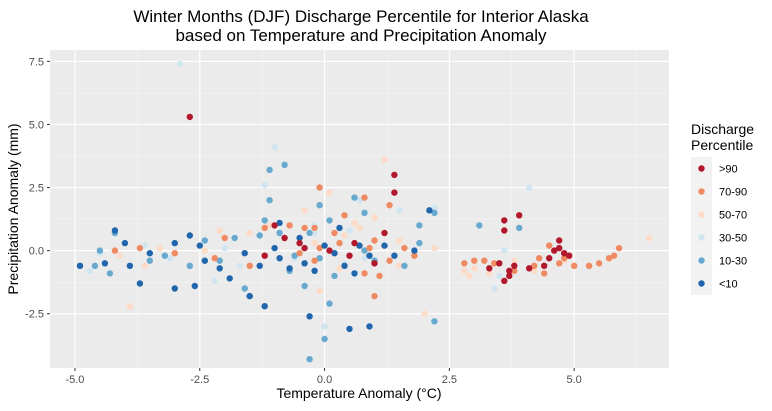 This screenshot has height=411, width=772. What do you see at coordinates (733, 216) in the screenshot?
I see `legend-label: 50-70` at bounding box center [733, 216].